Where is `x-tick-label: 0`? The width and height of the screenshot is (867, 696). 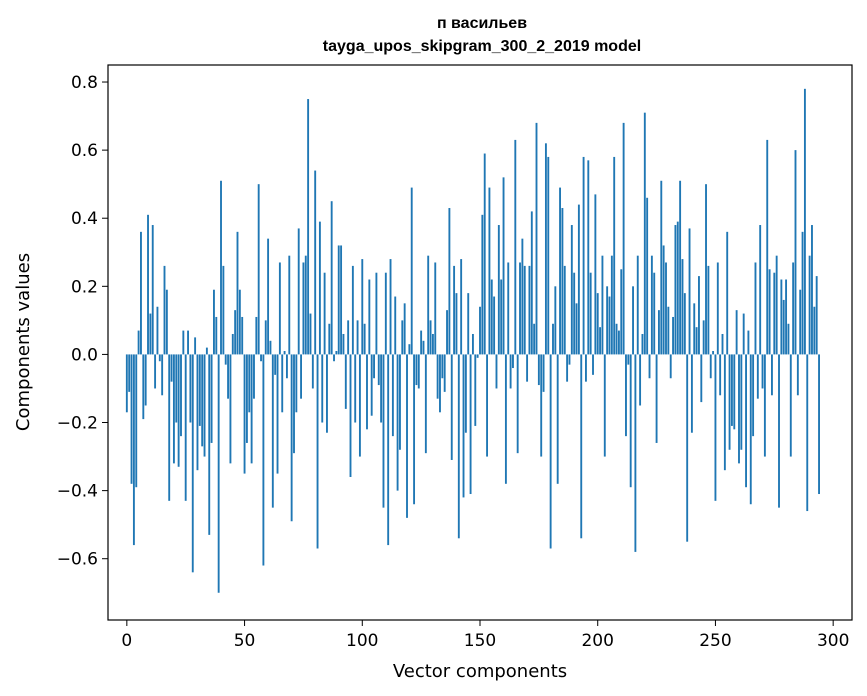 x-tick-label: 0 is located at coordinates (126, 641).